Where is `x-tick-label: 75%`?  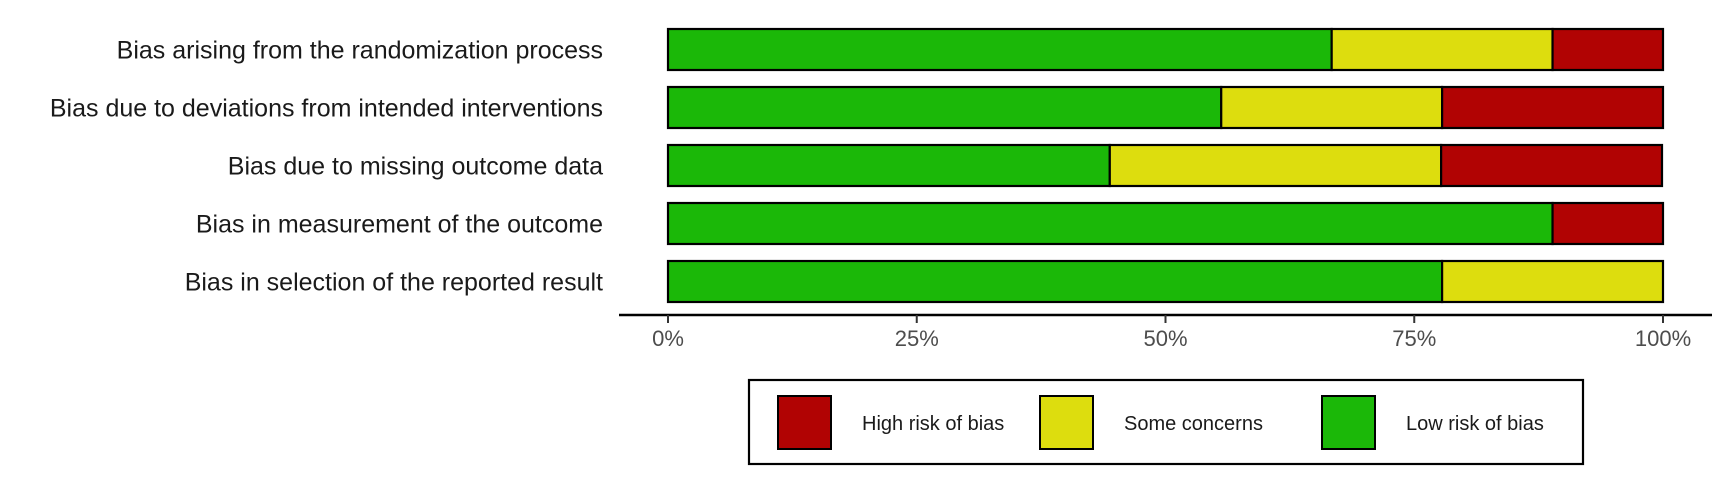 x-tick-label: 75% is located at coordinates (1414, 338).